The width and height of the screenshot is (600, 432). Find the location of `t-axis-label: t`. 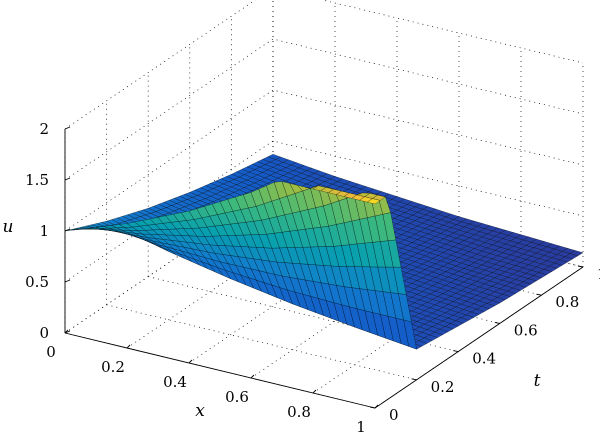

t-axis-label: t is located at coordinates (537, 381).